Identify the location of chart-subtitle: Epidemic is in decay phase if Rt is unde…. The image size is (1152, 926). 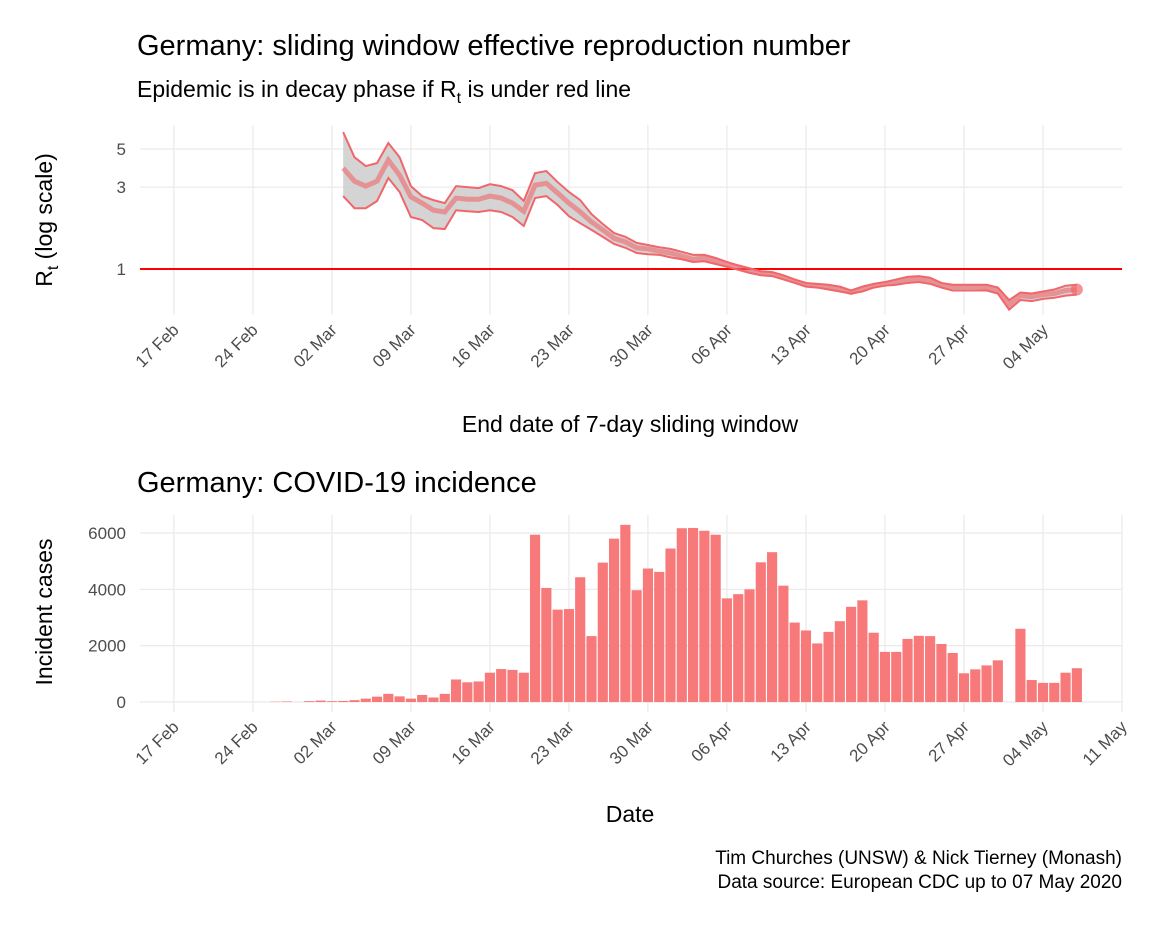
(384, 91).